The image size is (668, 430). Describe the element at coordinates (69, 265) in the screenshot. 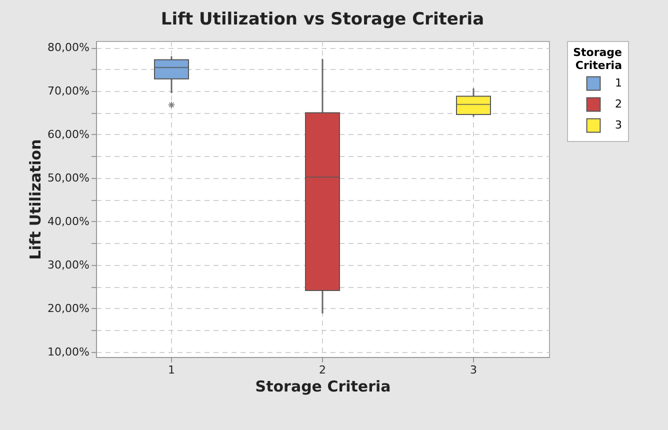

I see `y-tick-label: 30,00%` at that location.